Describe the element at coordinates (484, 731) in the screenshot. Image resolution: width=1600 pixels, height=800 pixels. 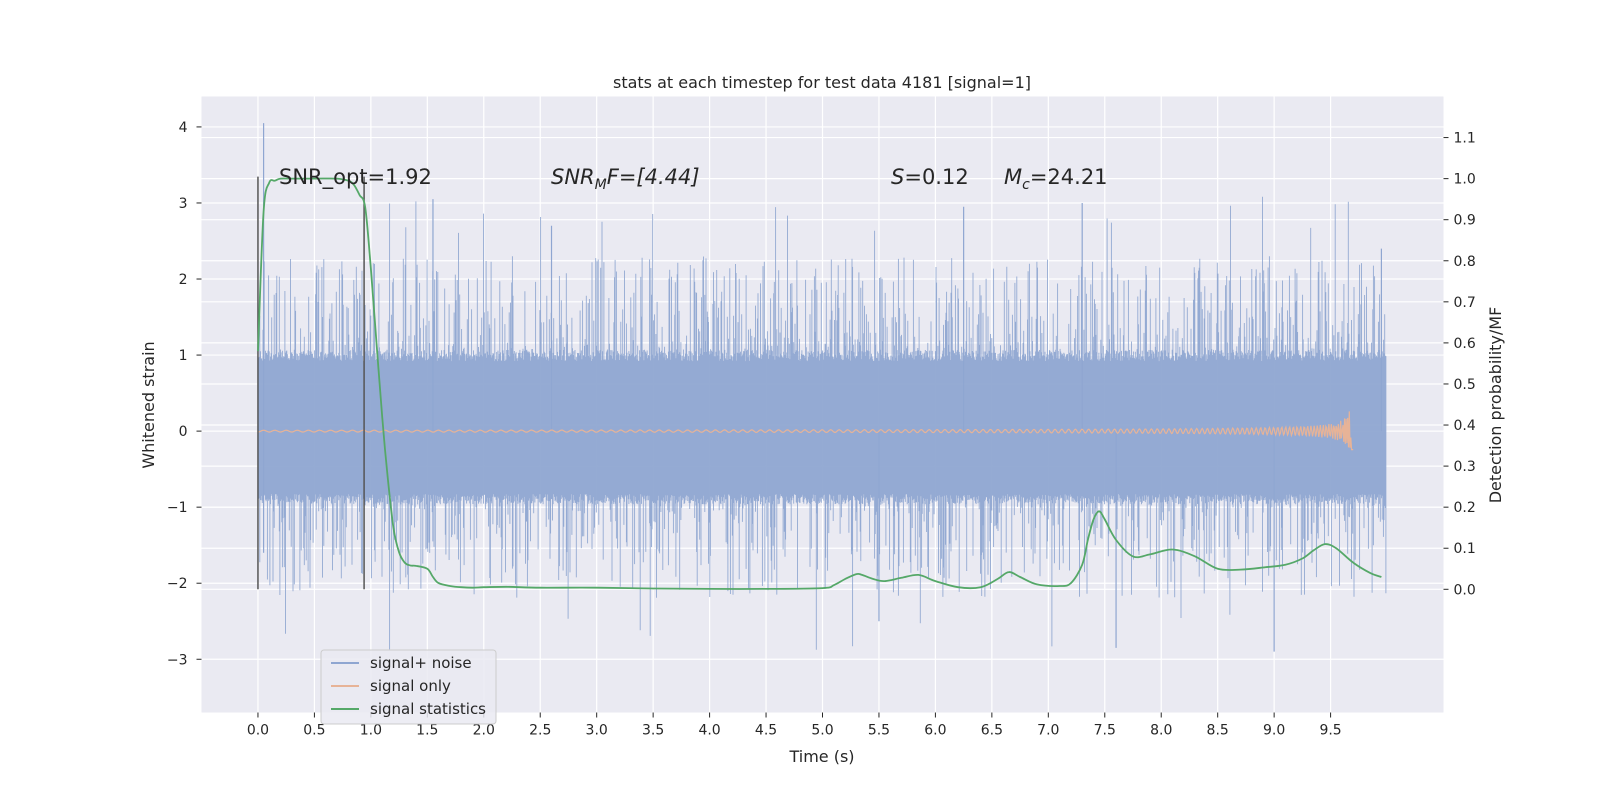
I see `x-tick-label: 2.0` at that location.